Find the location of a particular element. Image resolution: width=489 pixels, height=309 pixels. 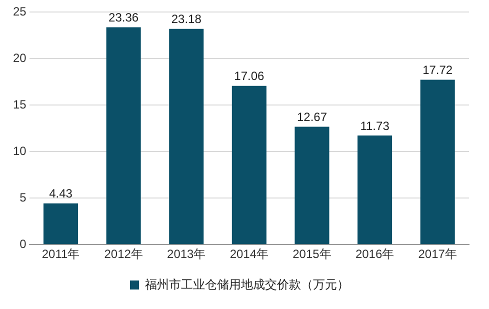

data-label: 17.06 is located at coordinates (249, 76).